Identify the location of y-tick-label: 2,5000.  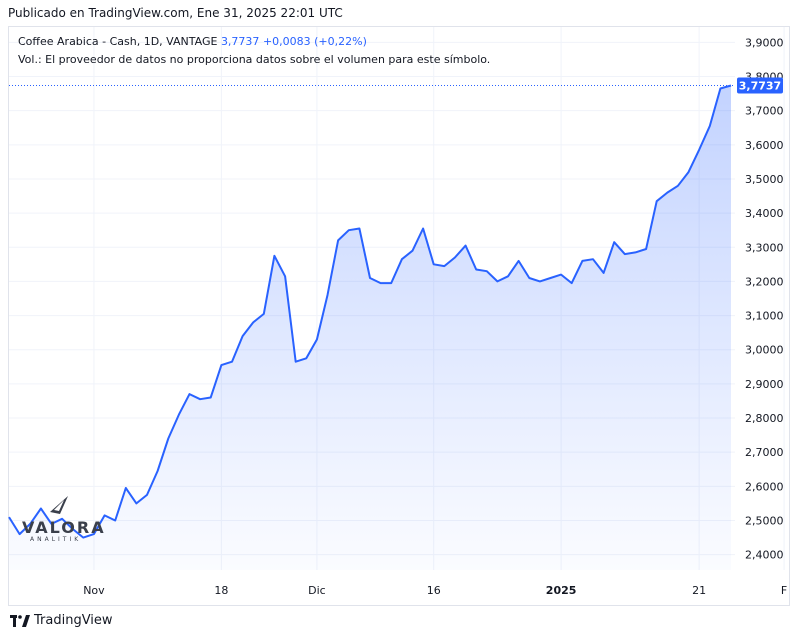
(764, 520).